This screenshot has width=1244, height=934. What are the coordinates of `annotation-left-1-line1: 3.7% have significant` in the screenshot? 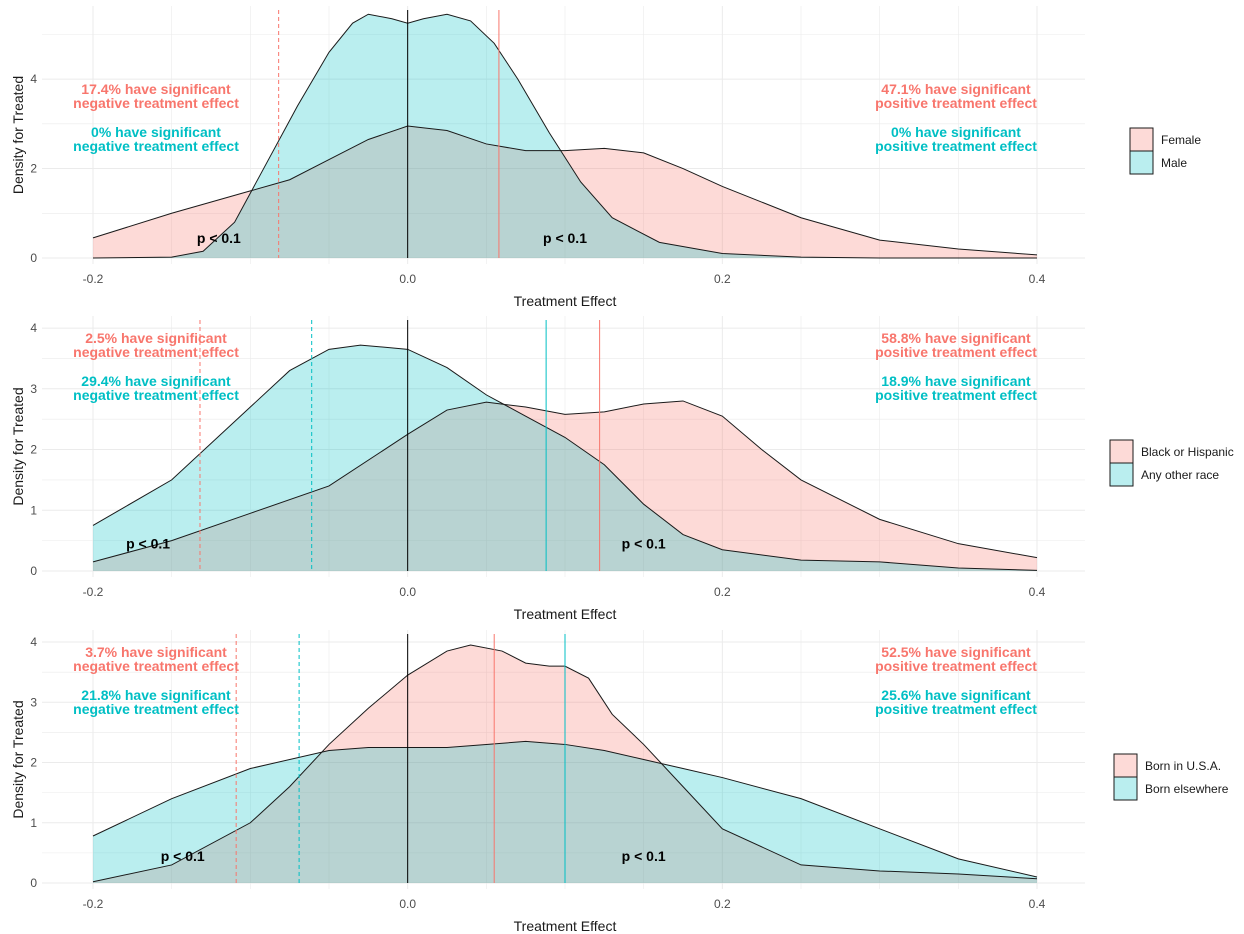 It's located at (156, 652).